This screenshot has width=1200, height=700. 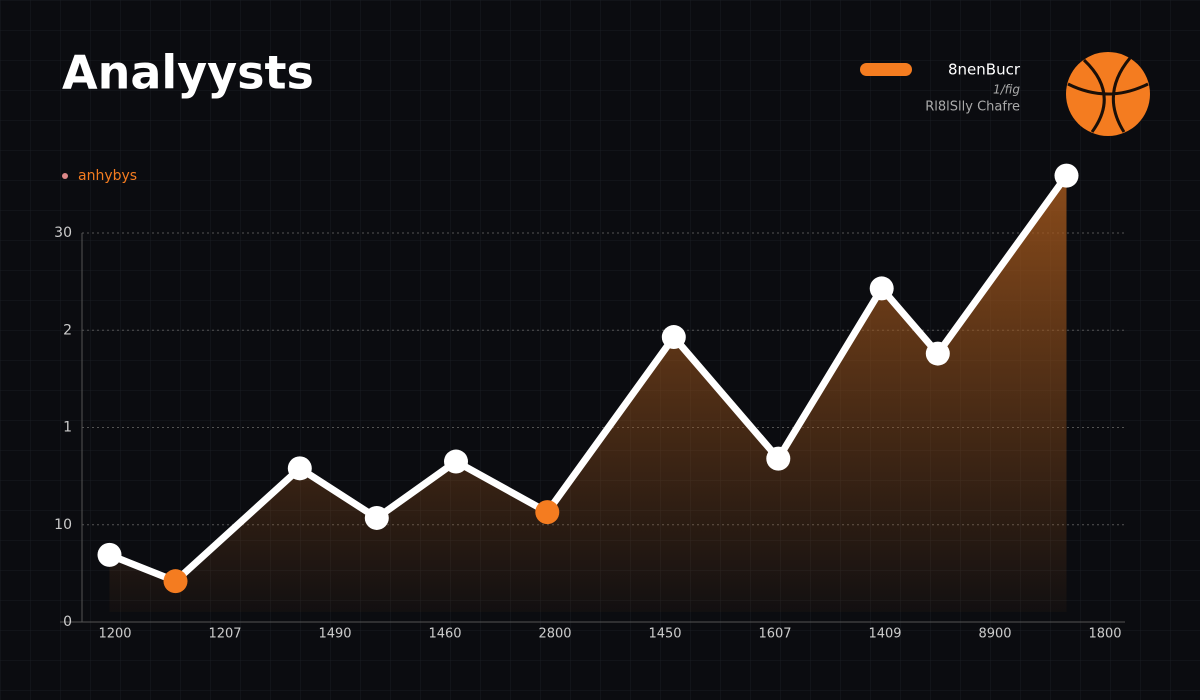 I want to click on ball-icon, so click(x=1108, y=94).